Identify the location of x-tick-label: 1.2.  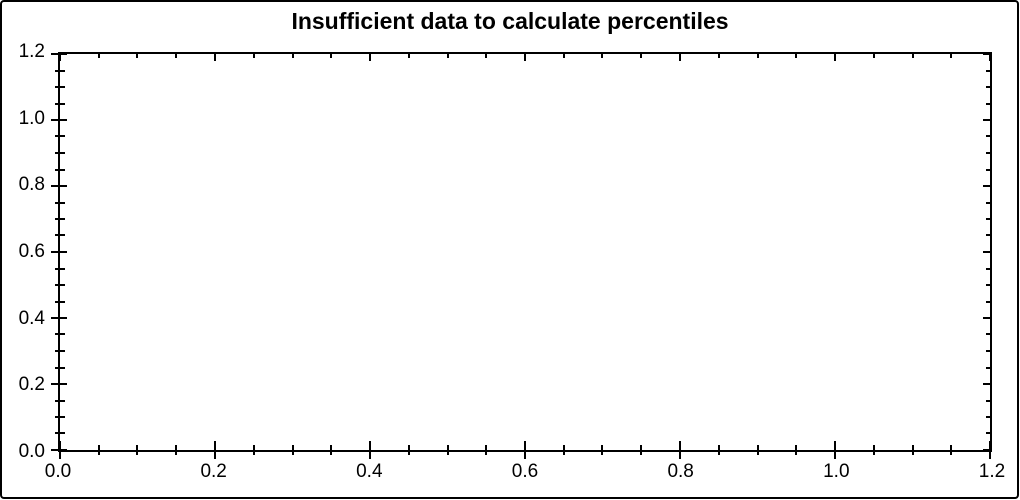
(992, 471).